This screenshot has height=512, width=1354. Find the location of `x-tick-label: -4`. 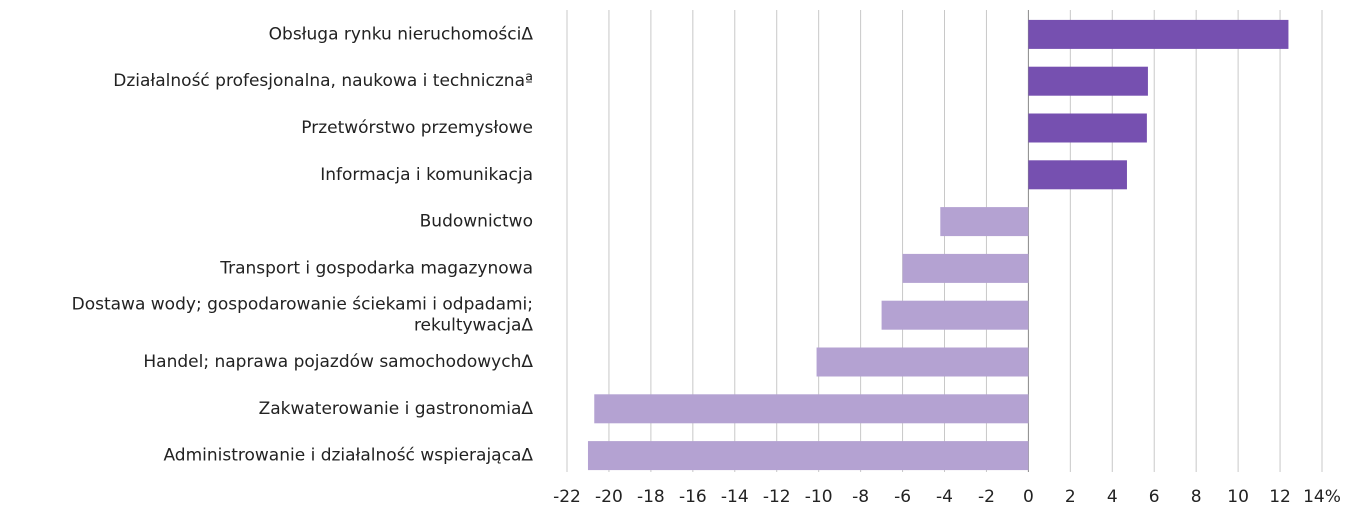

x-tick-label: -4 is located at coordinates (944, 497).